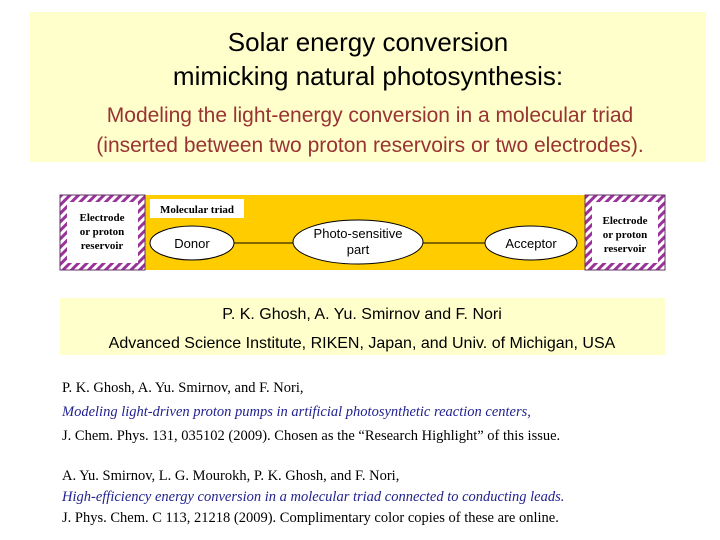 The image size is (720, 540). I want to click on donor-node, so click(192, 243).